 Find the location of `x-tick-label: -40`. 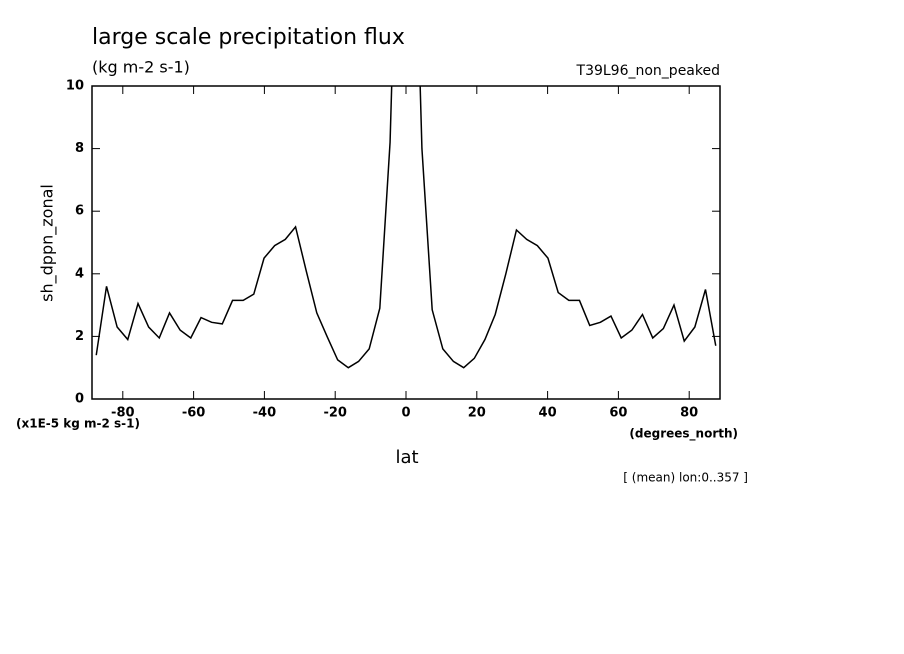

x-tick-label: -40 is located at coordinates (265, 413).